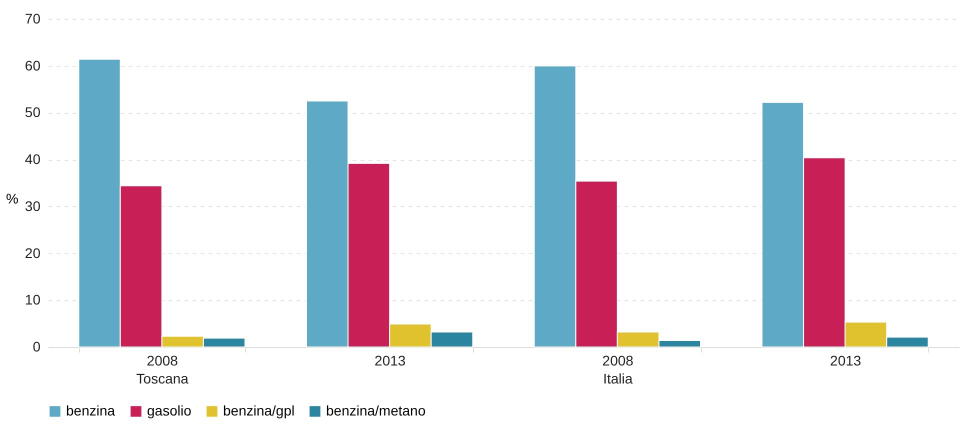 This screenshot has width=964, height=426. Describe the element at coordinates (376, 410) in the screenshot. I see `legend-label: benzina/metano` at that location.